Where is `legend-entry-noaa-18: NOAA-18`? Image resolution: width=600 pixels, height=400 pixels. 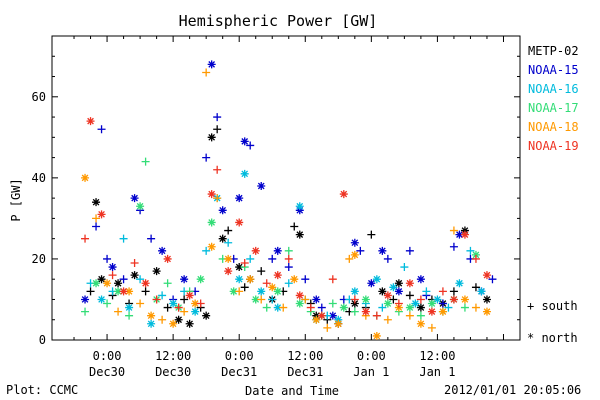 legend-entry-noaa-18: NOAA-18 is located at coordinates (553, 127).